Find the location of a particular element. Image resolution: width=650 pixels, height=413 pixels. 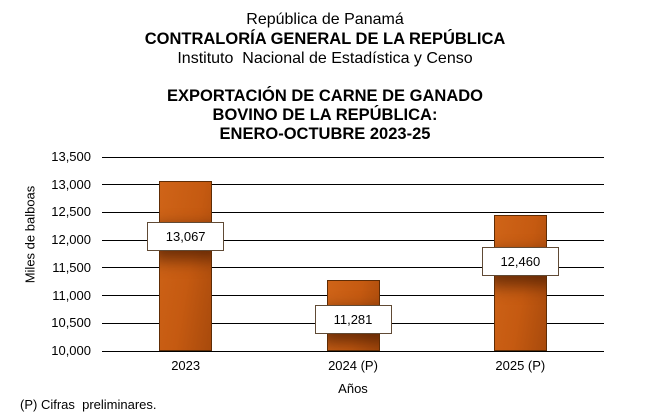

chart-title-line-2: BOVINO DE LA REPÚBLICA: is located at coordinates (325, 115).